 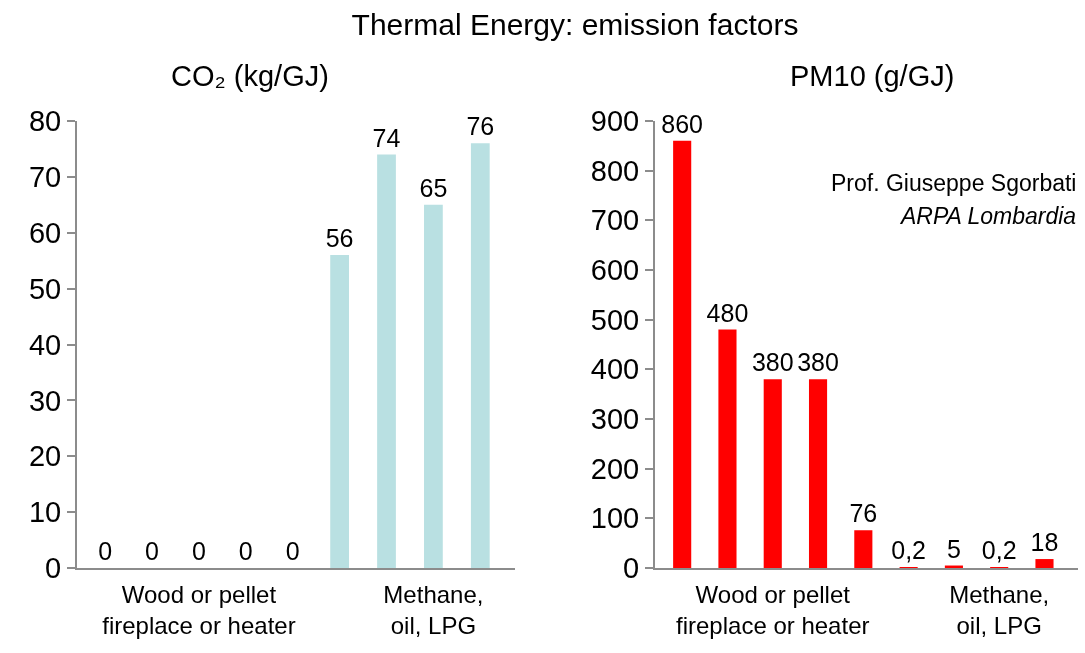 What do you see at coordinates (1044, 542) in the screenshot?
I see `data-label: 18` at bounding box center [1044, 542].